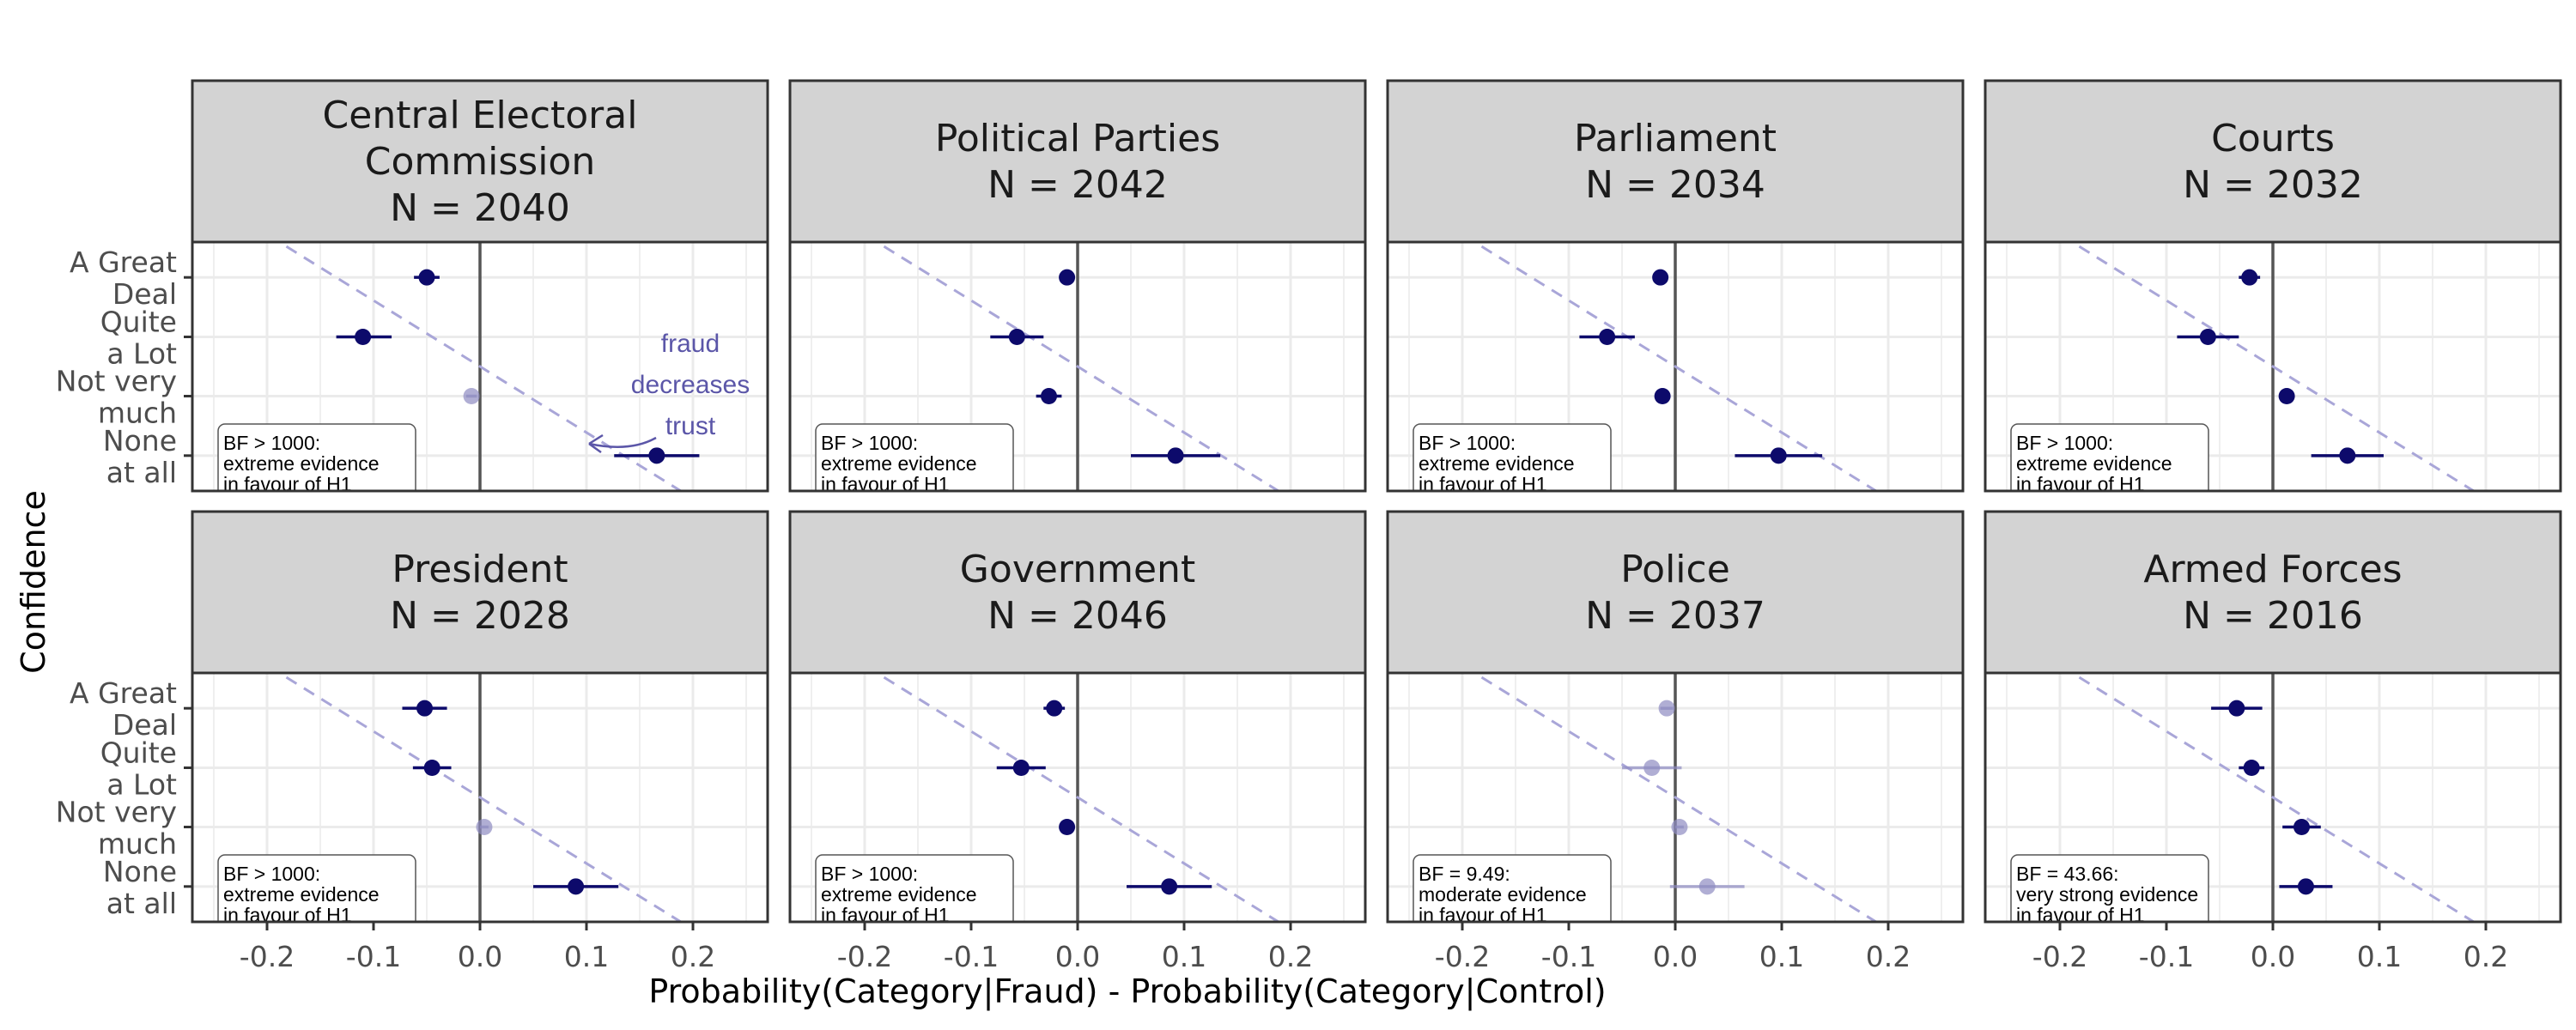 The width and height of the screenshot is (2576, 1030). What do you see at coordinates (480, 569) in the screenshot?
I see `facet-title: President` at bounding box center [480, 569].